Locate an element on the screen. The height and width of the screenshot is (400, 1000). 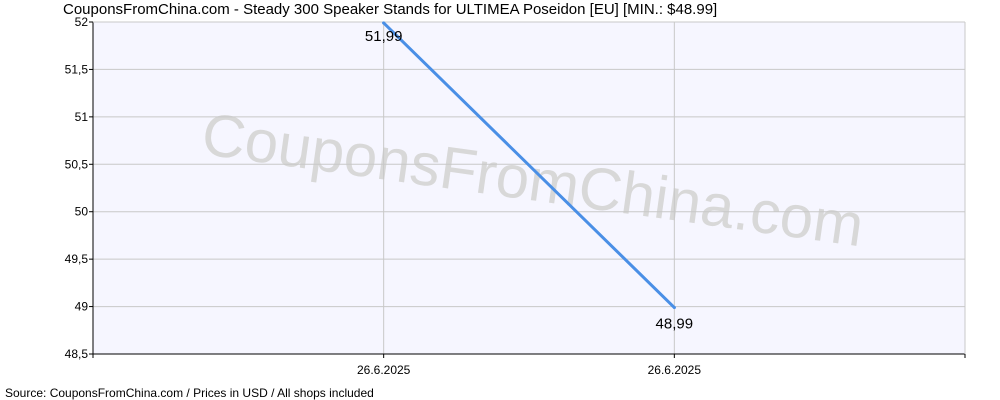
data-label: 51,99 is located at coordinates (384, 36).